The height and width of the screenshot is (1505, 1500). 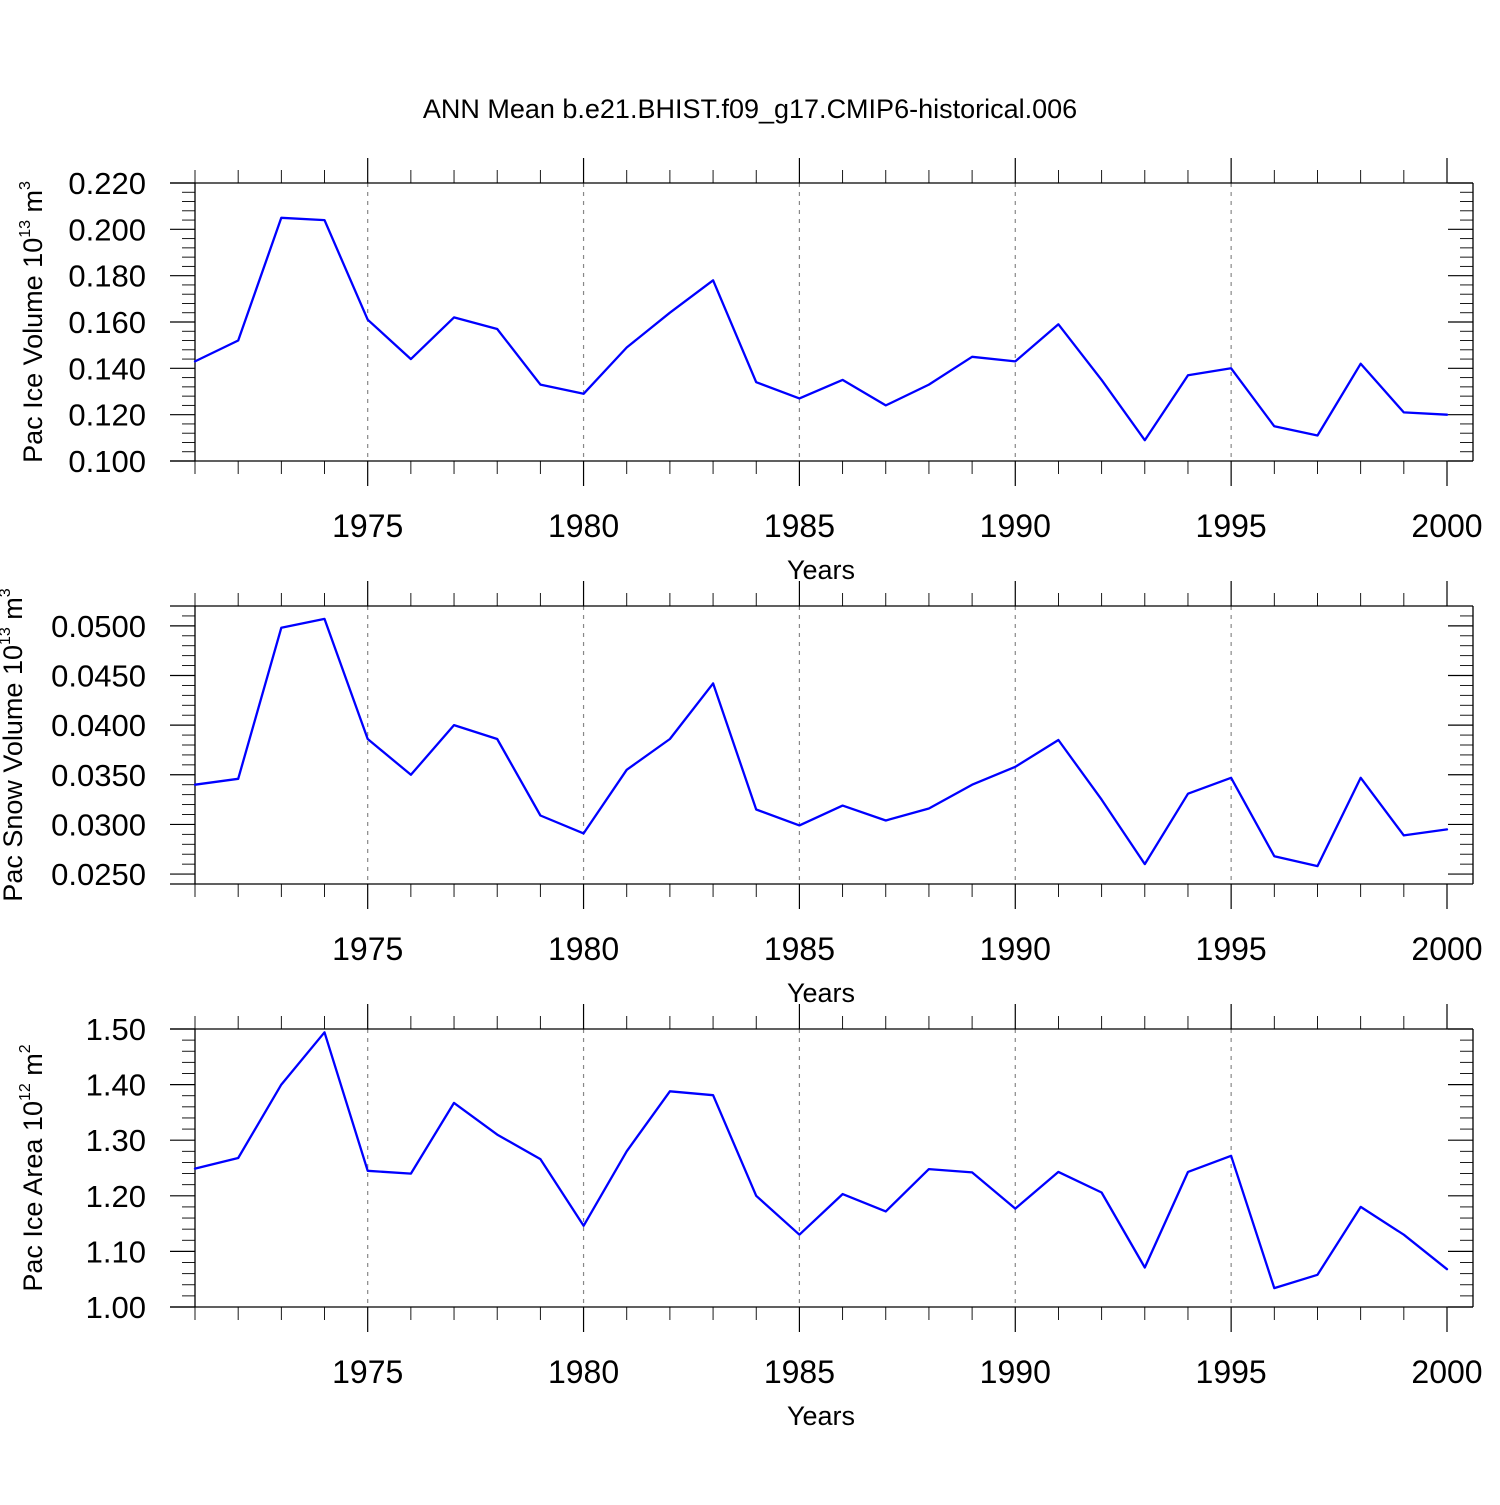 What do you see at coordinates (32, 322) in the screenshot?
I see `y-axis-label: Pac Ice Volume 1013 m3` at bounding box center [32, 322].